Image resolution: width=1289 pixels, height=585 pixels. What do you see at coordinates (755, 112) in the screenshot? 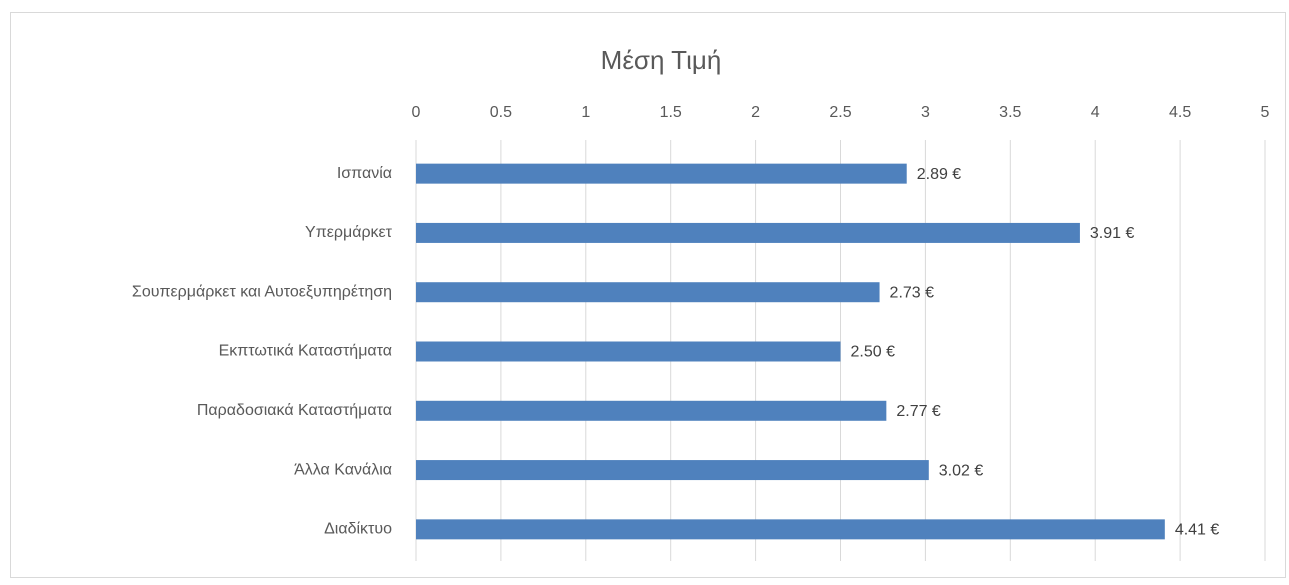
I see `x-tick-label: 2` at bounding box center [755, 112].